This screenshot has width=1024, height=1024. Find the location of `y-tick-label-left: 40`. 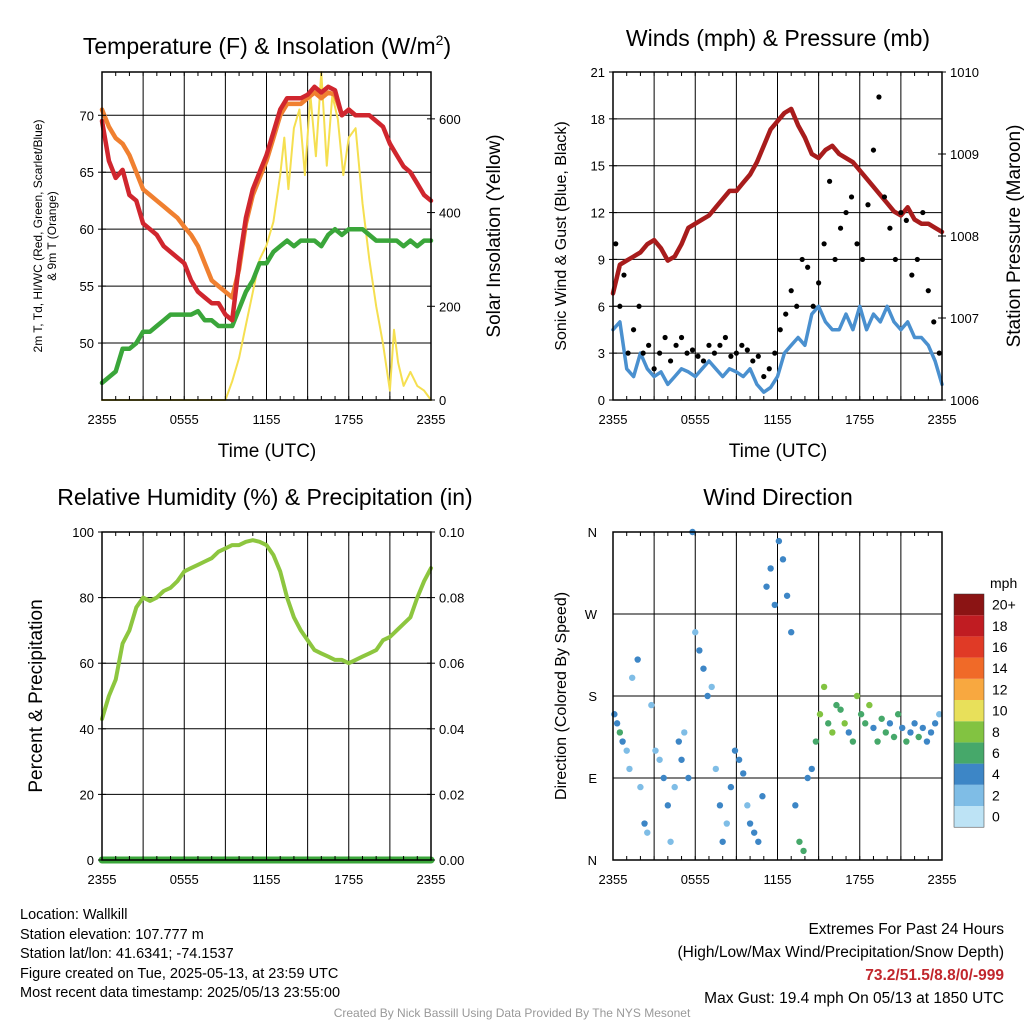

y-tick-label-left: 40 is located at coordinates (87, 729).